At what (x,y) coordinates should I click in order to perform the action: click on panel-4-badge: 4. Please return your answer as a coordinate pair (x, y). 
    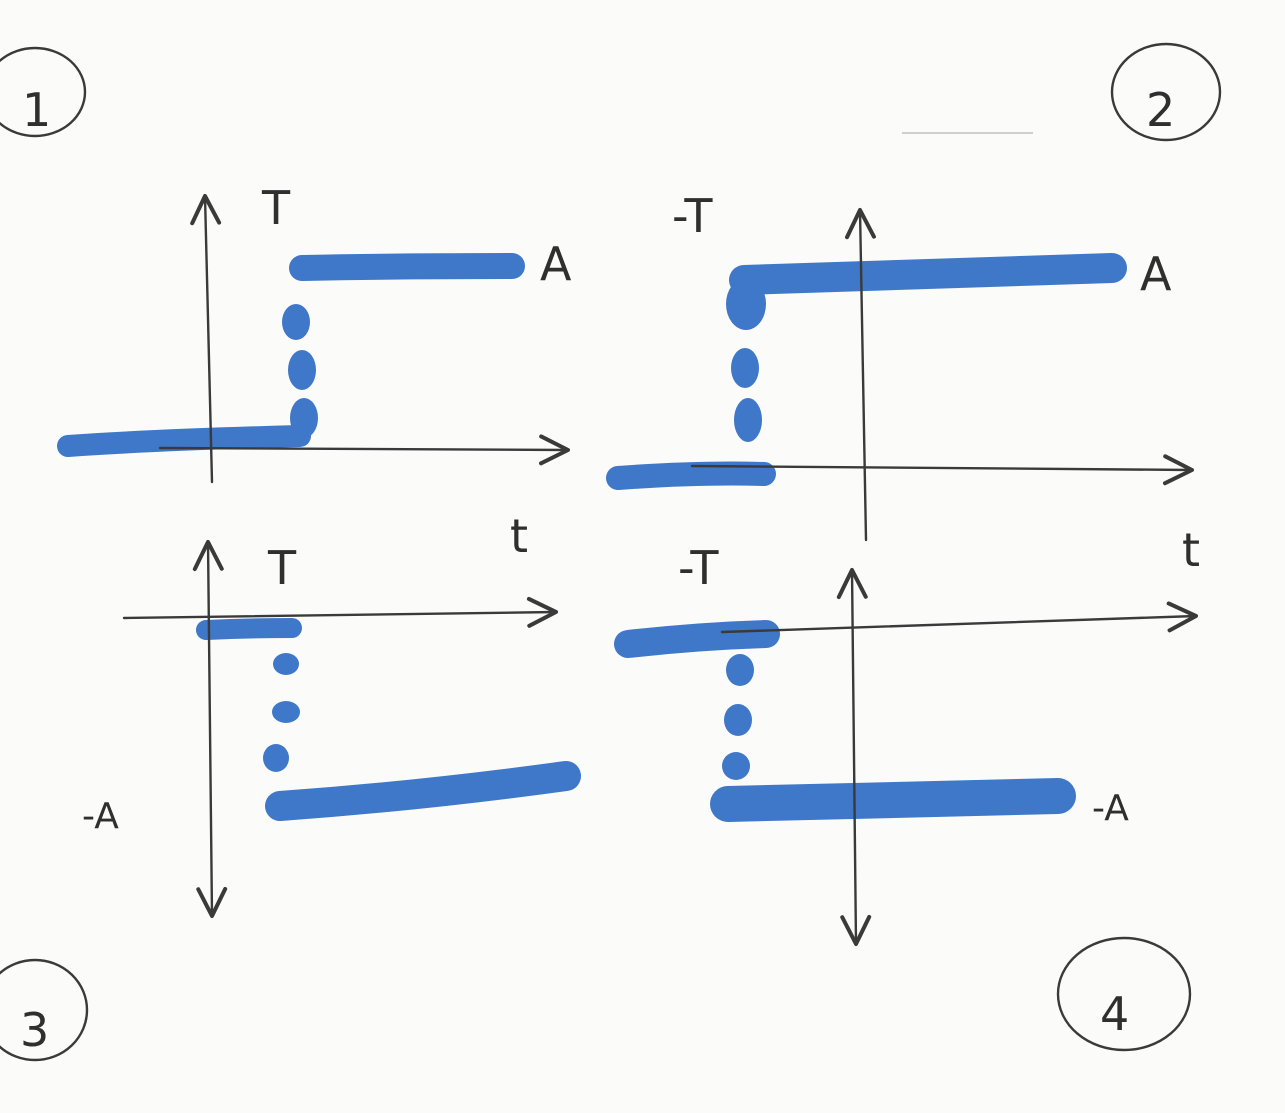
    Looking at the image, I should click on (1124, 994).